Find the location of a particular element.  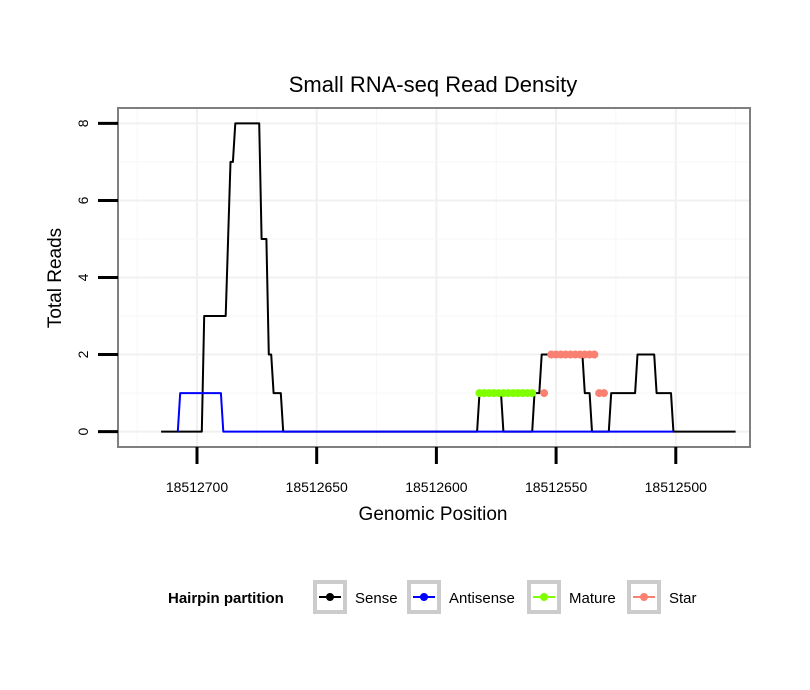

chart-title: Small RNA-seq Read Density is located at coordinates (433, 84).